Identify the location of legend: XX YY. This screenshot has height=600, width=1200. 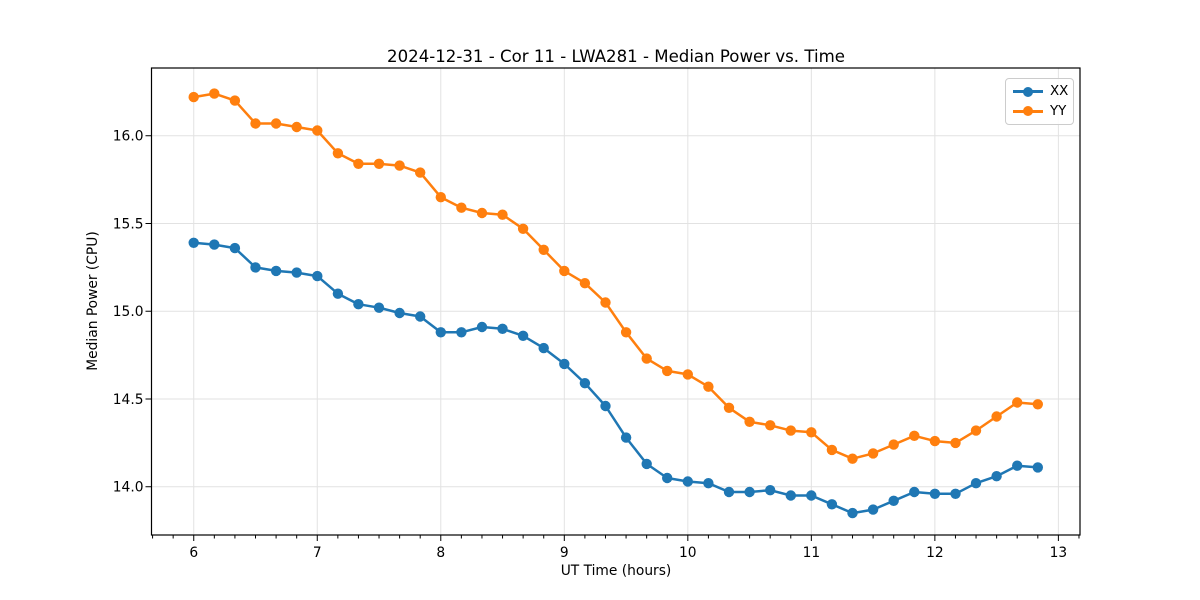
(1039, 101).